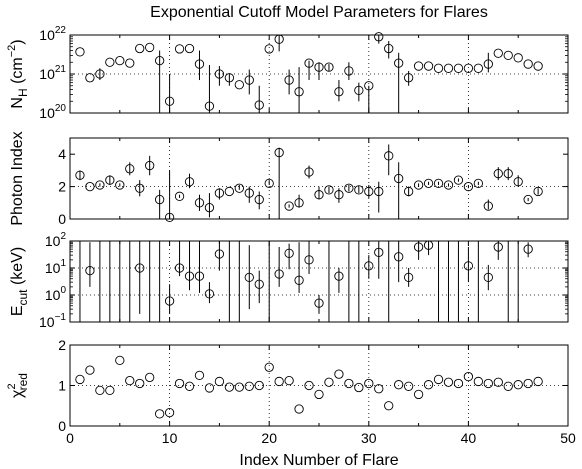  I want to click on y-tick-label: 10⁰, so click(56, 294).